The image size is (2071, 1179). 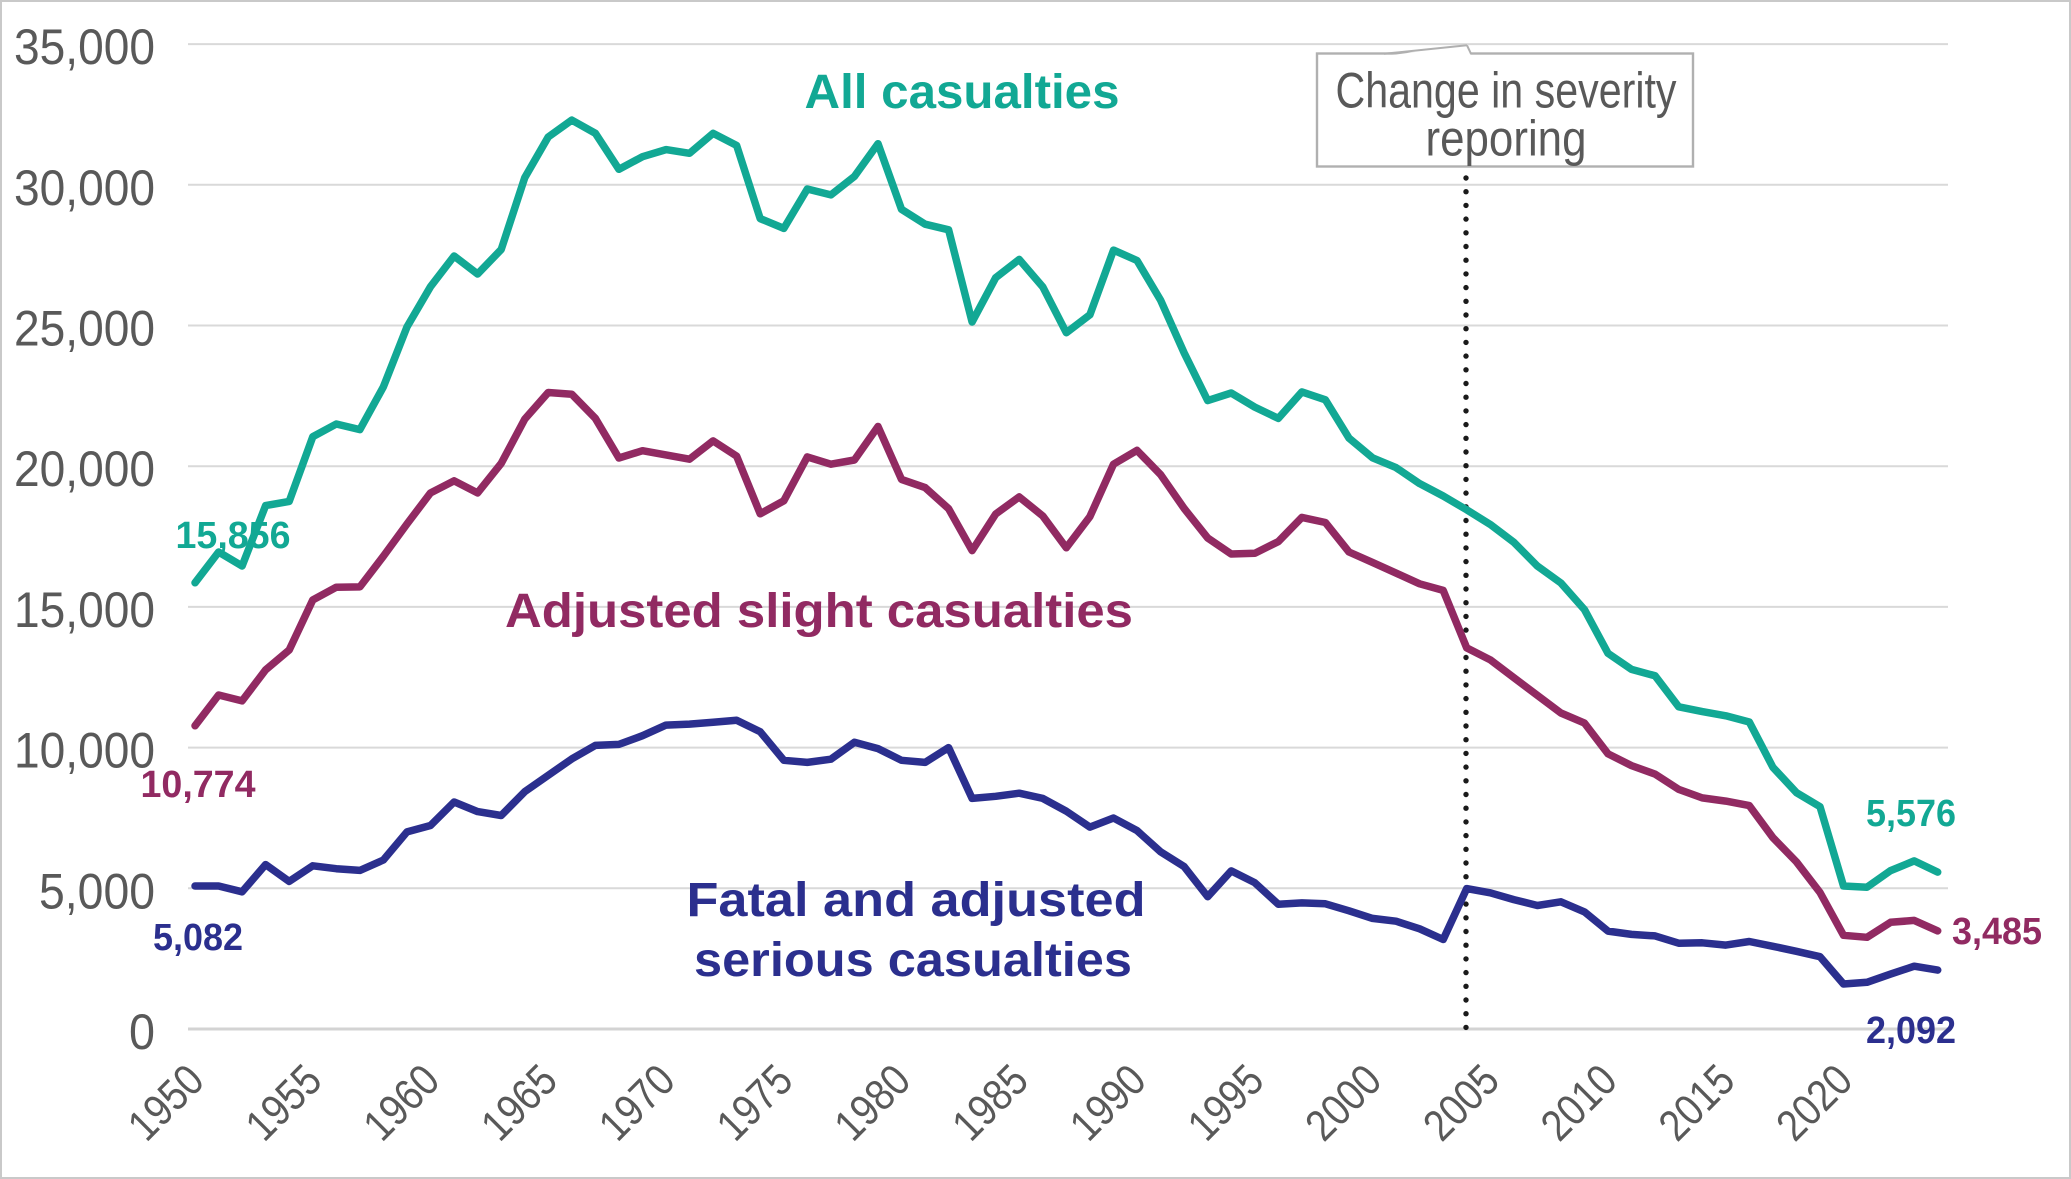 I want to click on svg-text: Adjusted slight casualties, so click(x=819, y=611).